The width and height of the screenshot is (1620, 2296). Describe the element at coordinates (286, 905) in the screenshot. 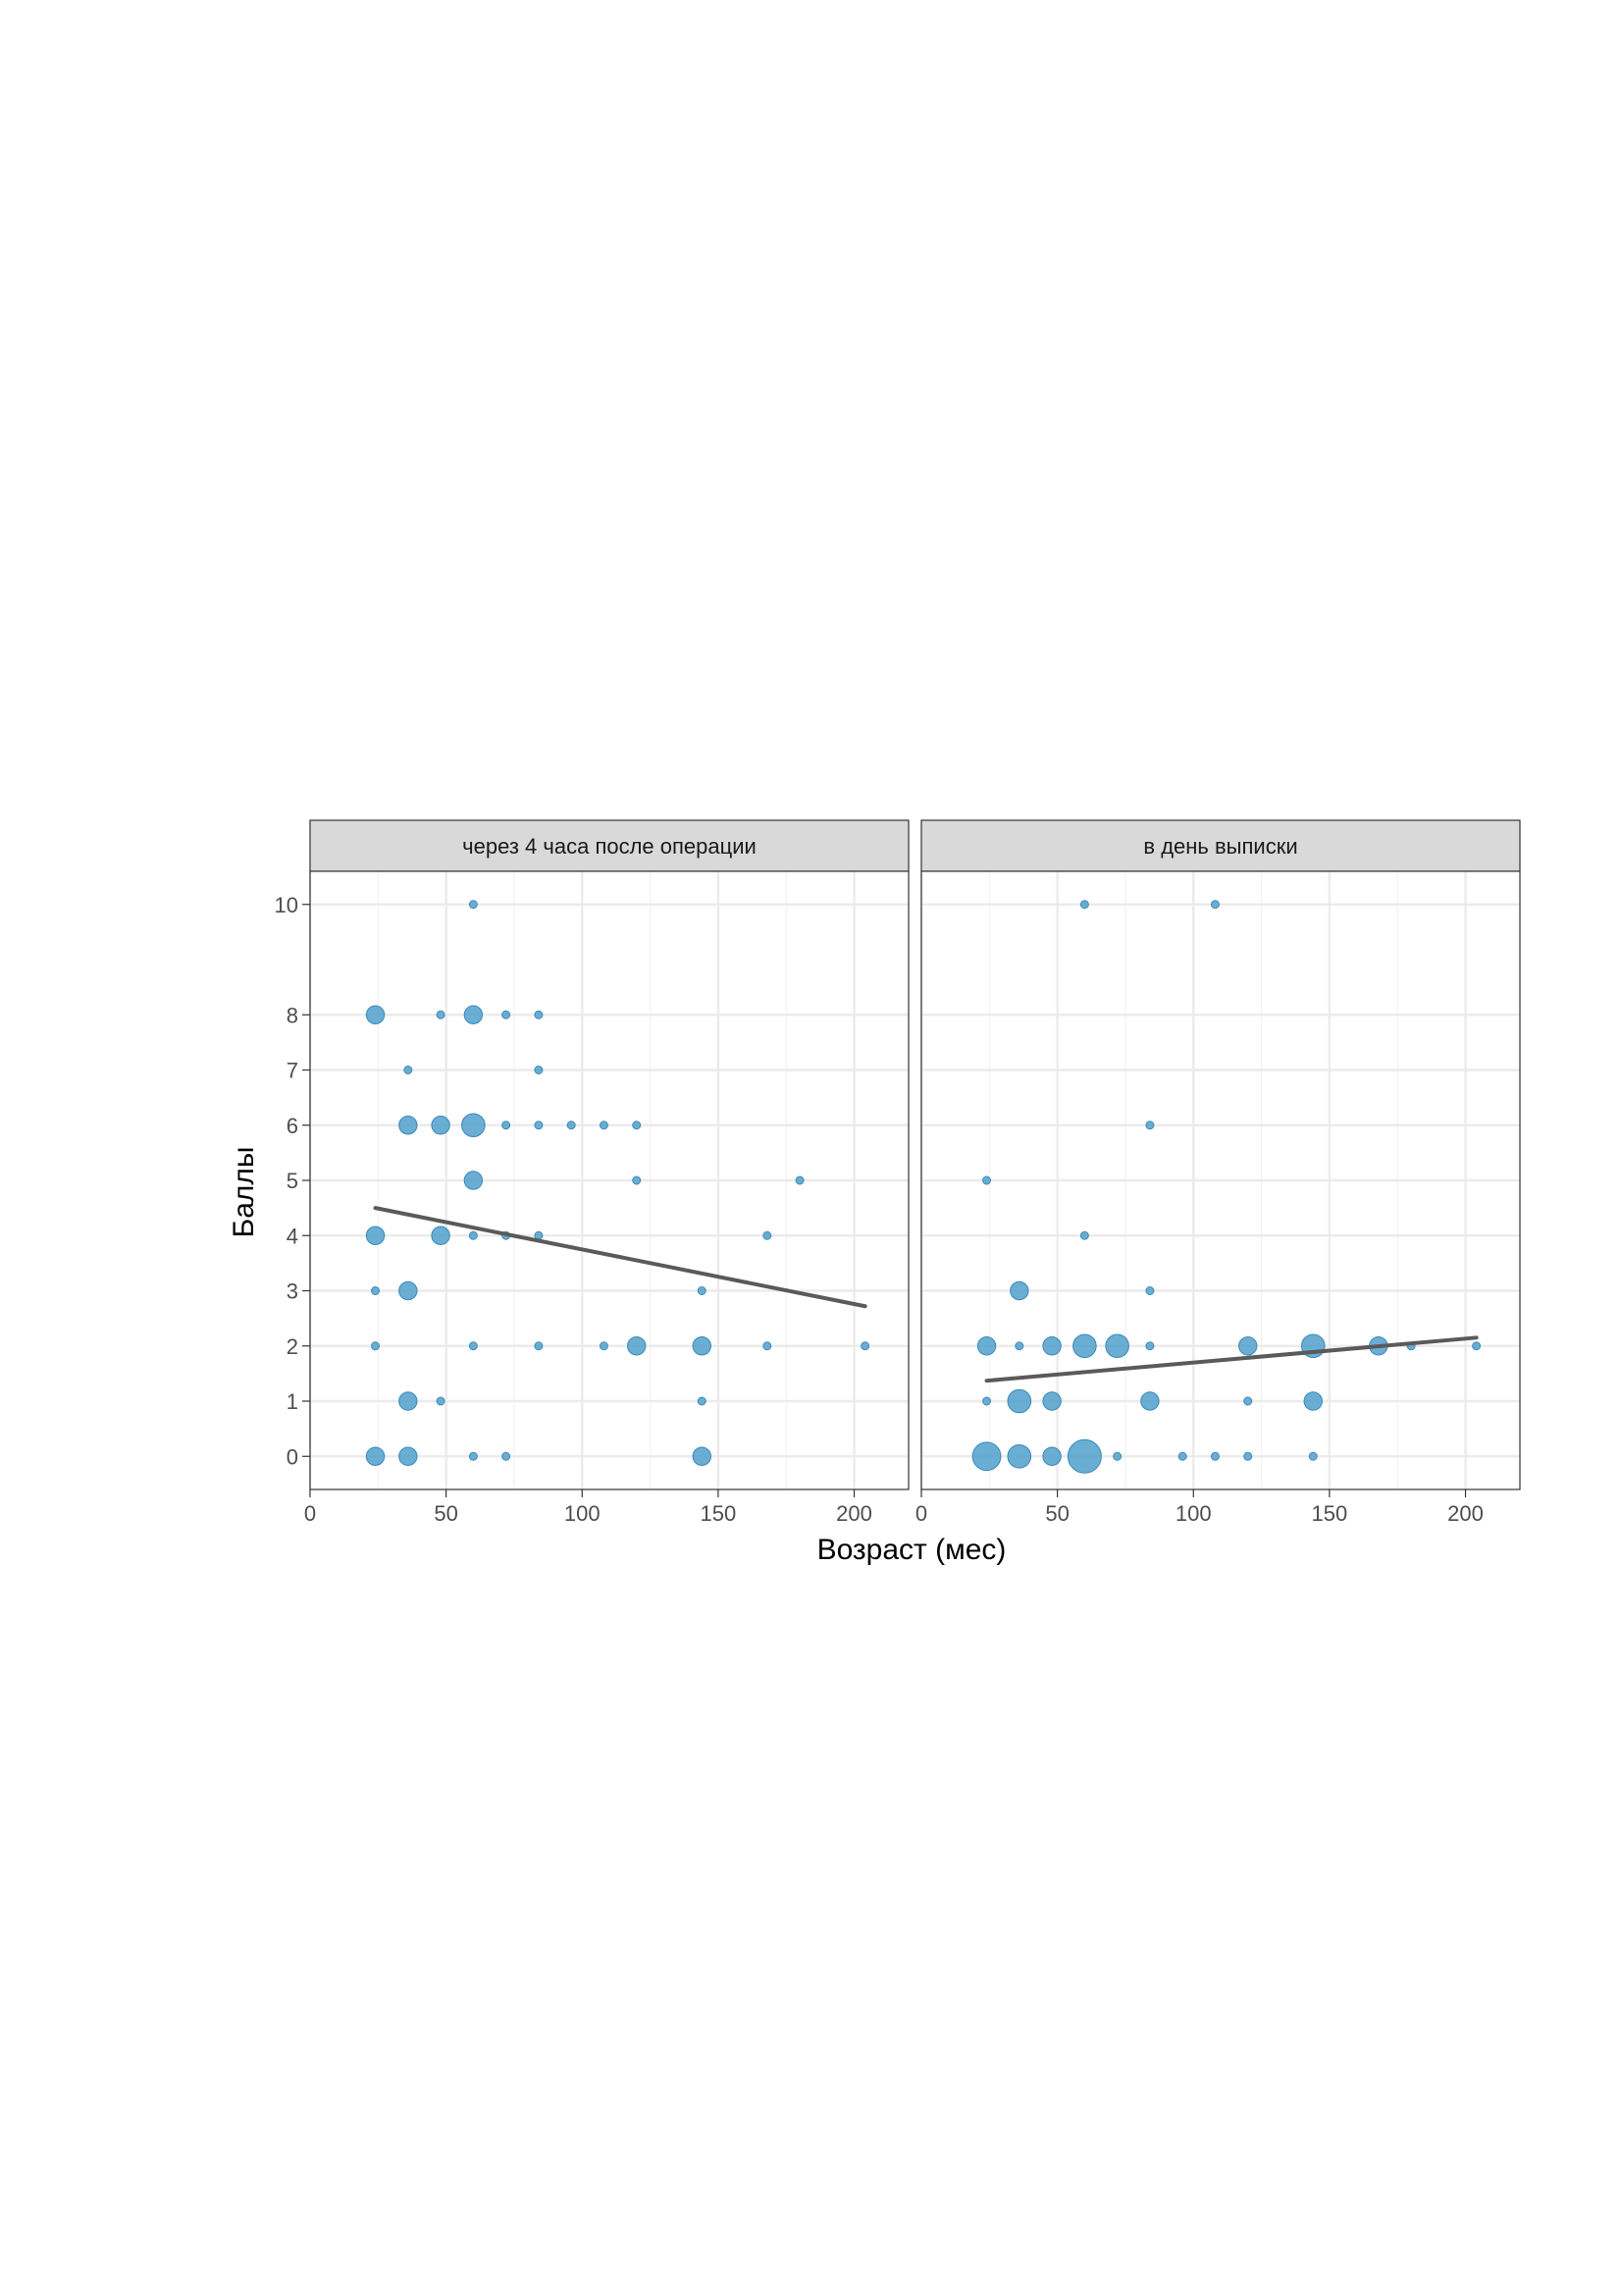

I see `y-tick-label: 10` at that location.